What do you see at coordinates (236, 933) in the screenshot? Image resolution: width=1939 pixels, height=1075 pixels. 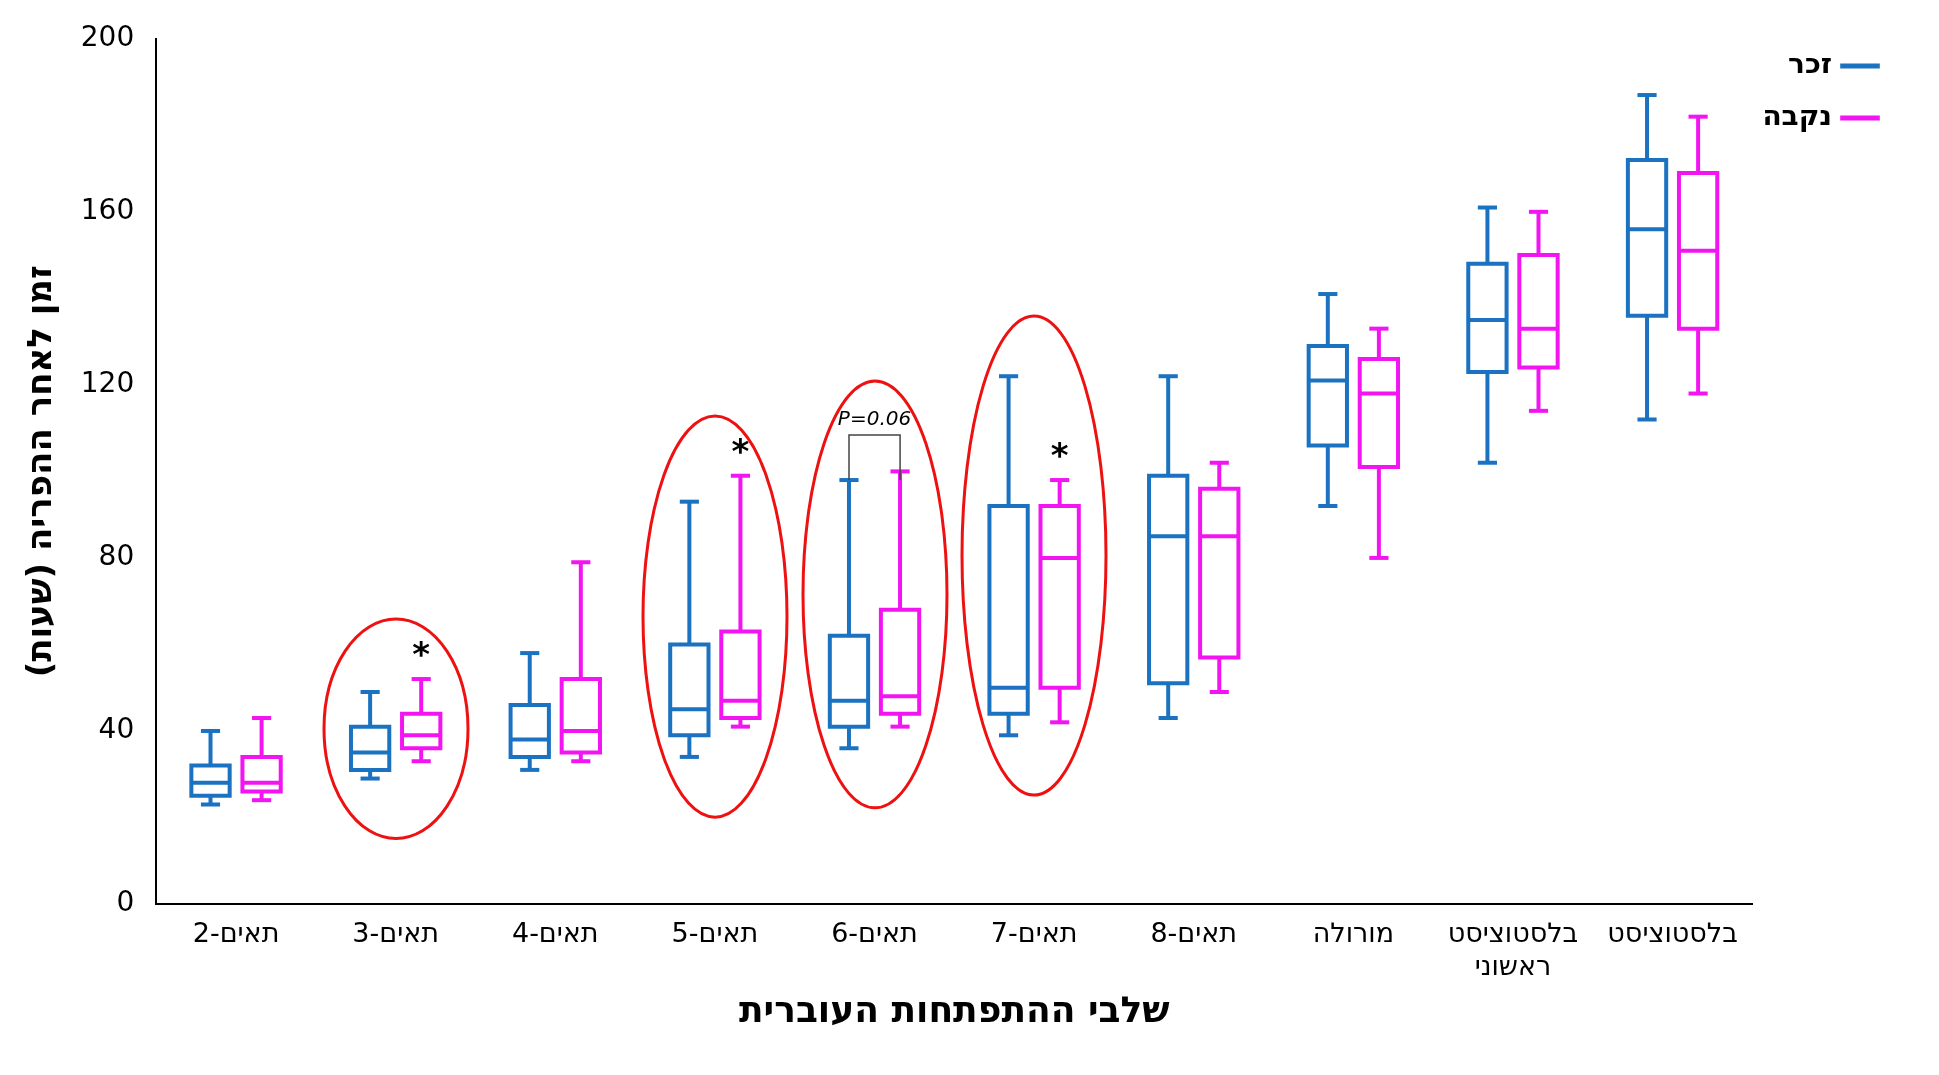 I see `x-tick-label: 2-תאים` at bounding box center [236, 933].